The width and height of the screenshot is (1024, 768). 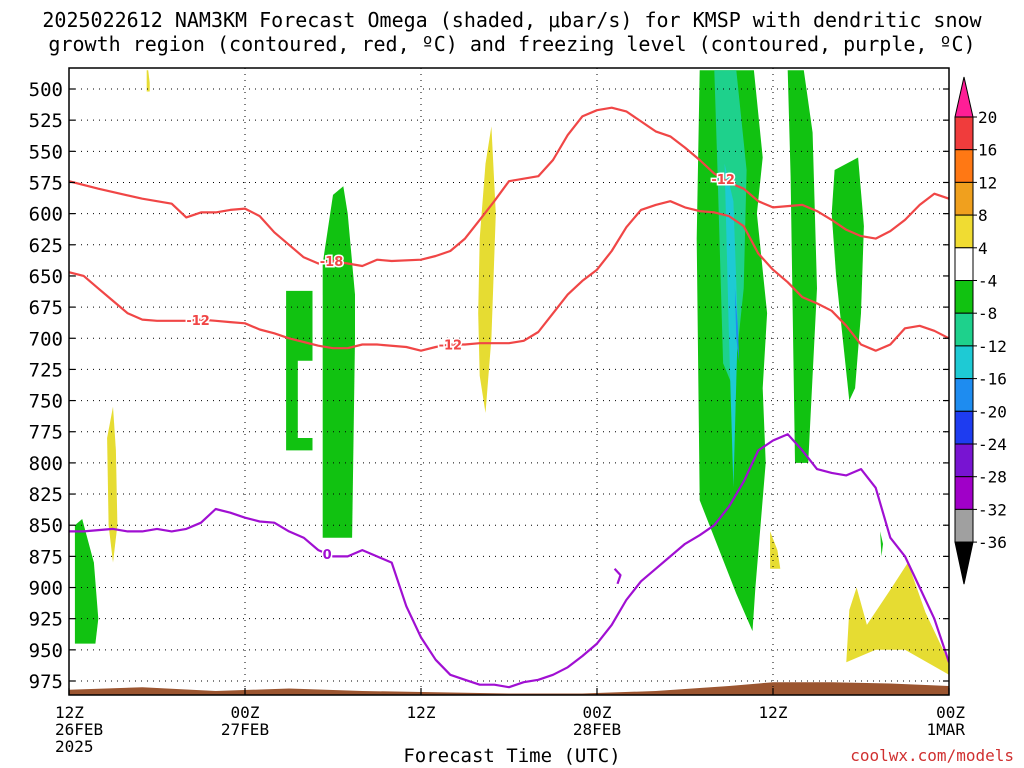 What do you see at coordinates (421, 712) in the screenshot?
I see `x-tick-label-24-0: 12Z` at bounding box center [421, 712].